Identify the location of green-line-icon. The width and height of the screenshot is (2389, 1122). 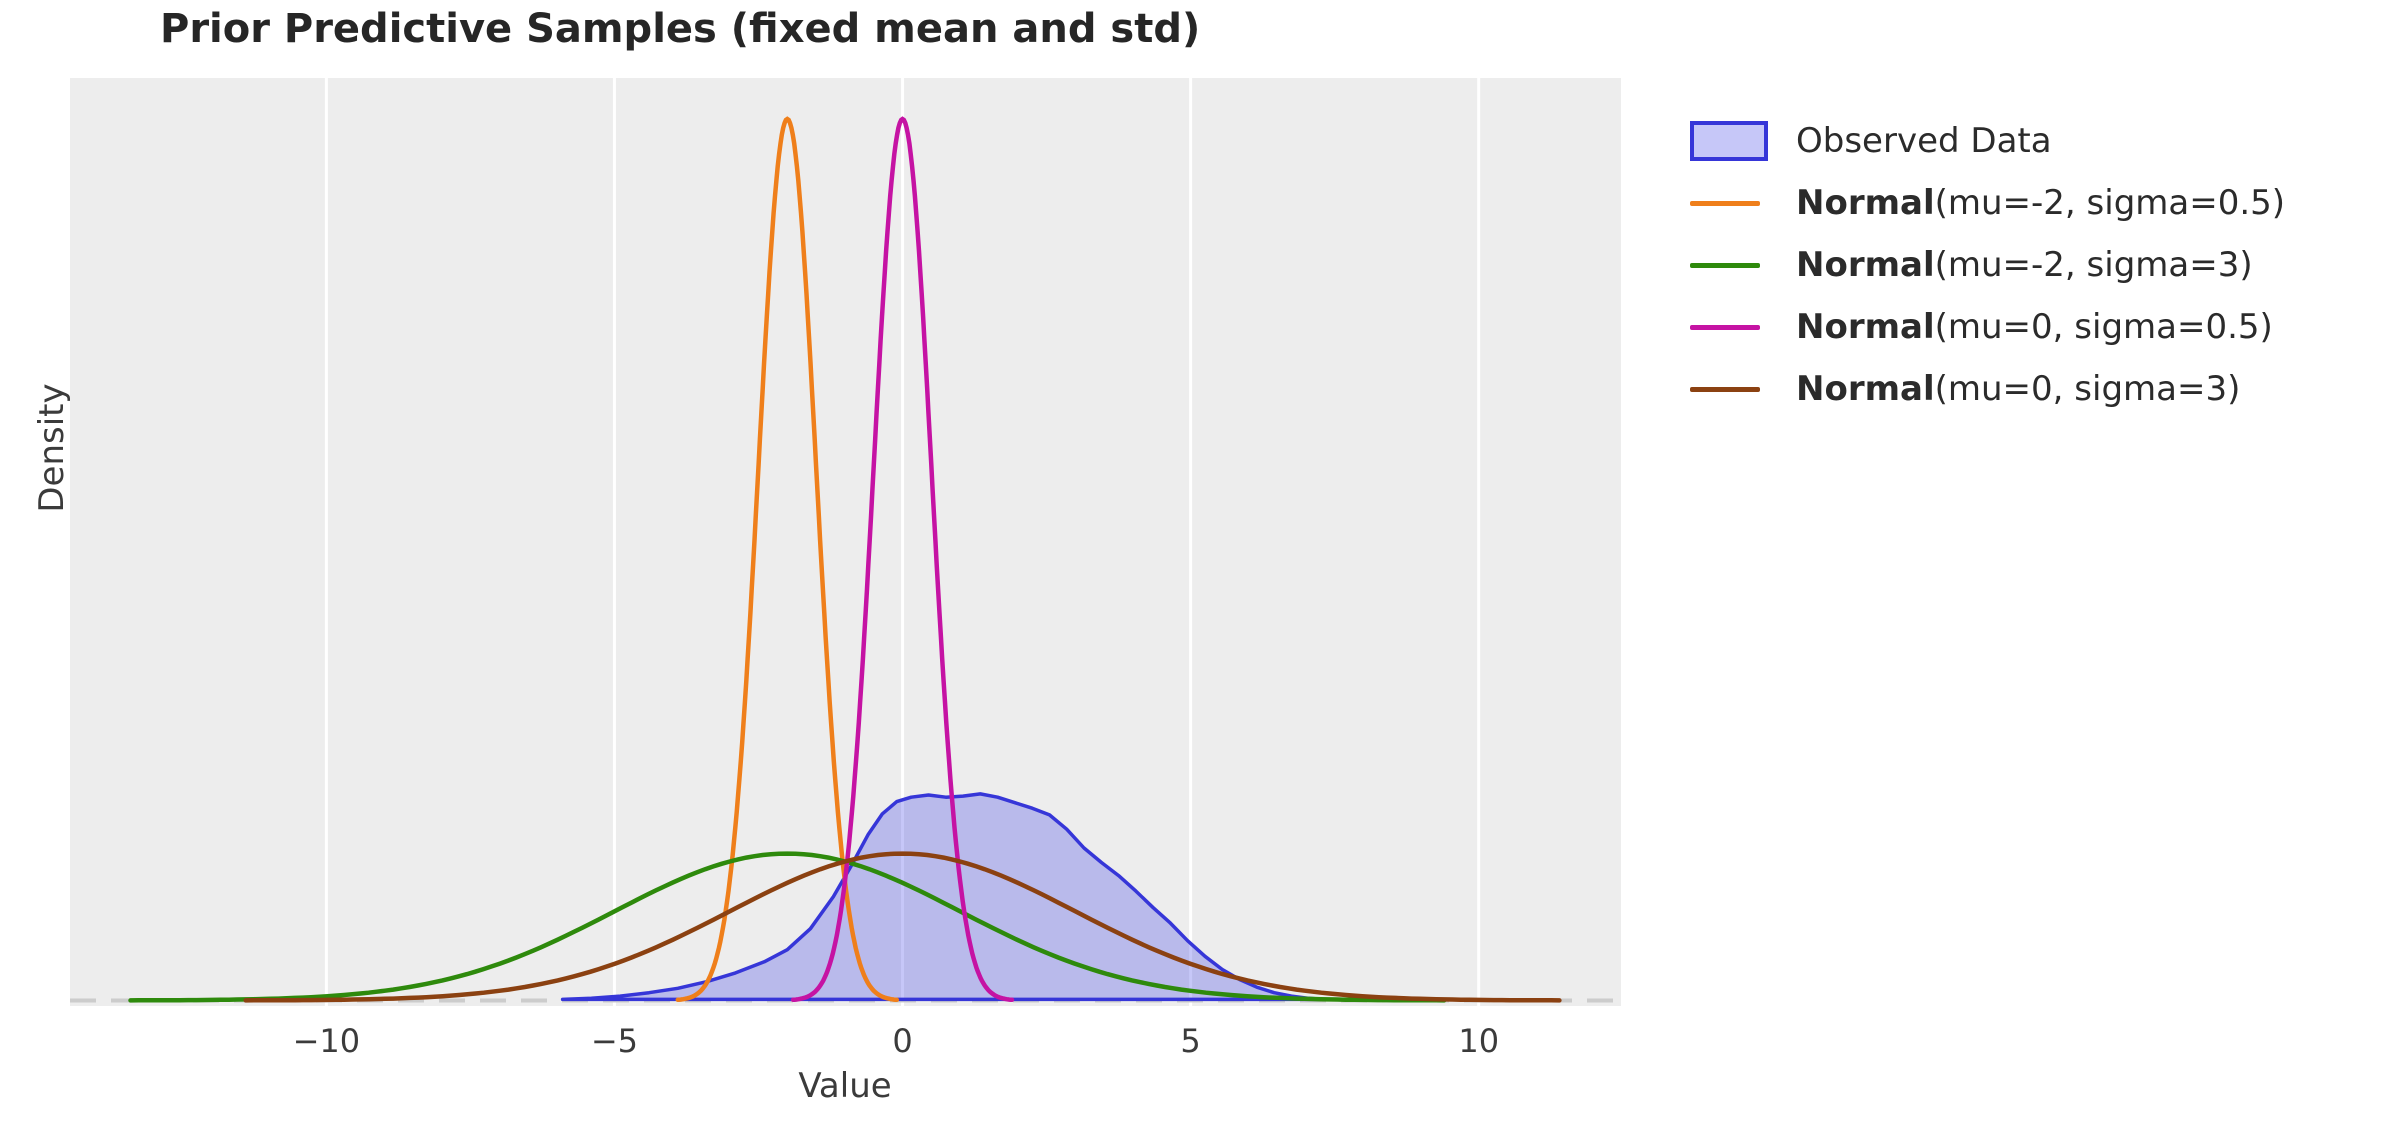
(1725, 265).